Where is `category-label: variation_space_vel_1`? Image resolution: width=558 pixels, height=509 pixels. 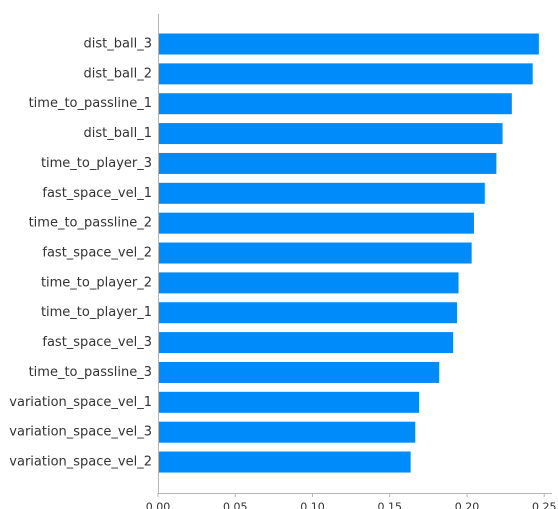 category-label: variation_space_vel_1 is located at coordinates (80, 402).